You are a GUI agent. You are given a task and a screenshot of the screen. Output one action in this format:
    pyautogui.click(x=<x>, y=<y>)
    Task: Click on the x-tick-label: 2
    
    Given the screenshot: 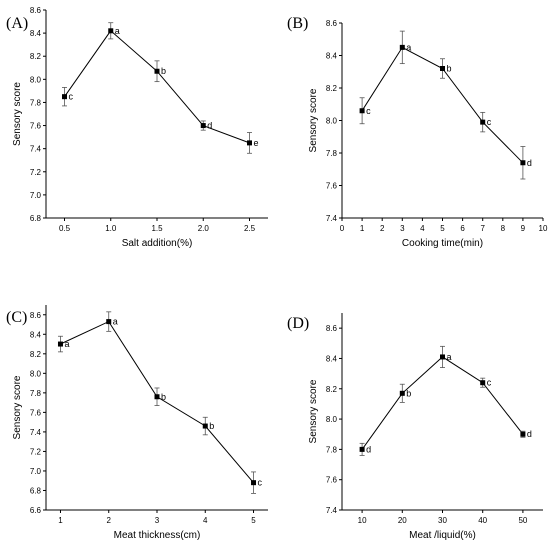 What is the action you would take?
    pyautogui.click(x=382, y=228)
    